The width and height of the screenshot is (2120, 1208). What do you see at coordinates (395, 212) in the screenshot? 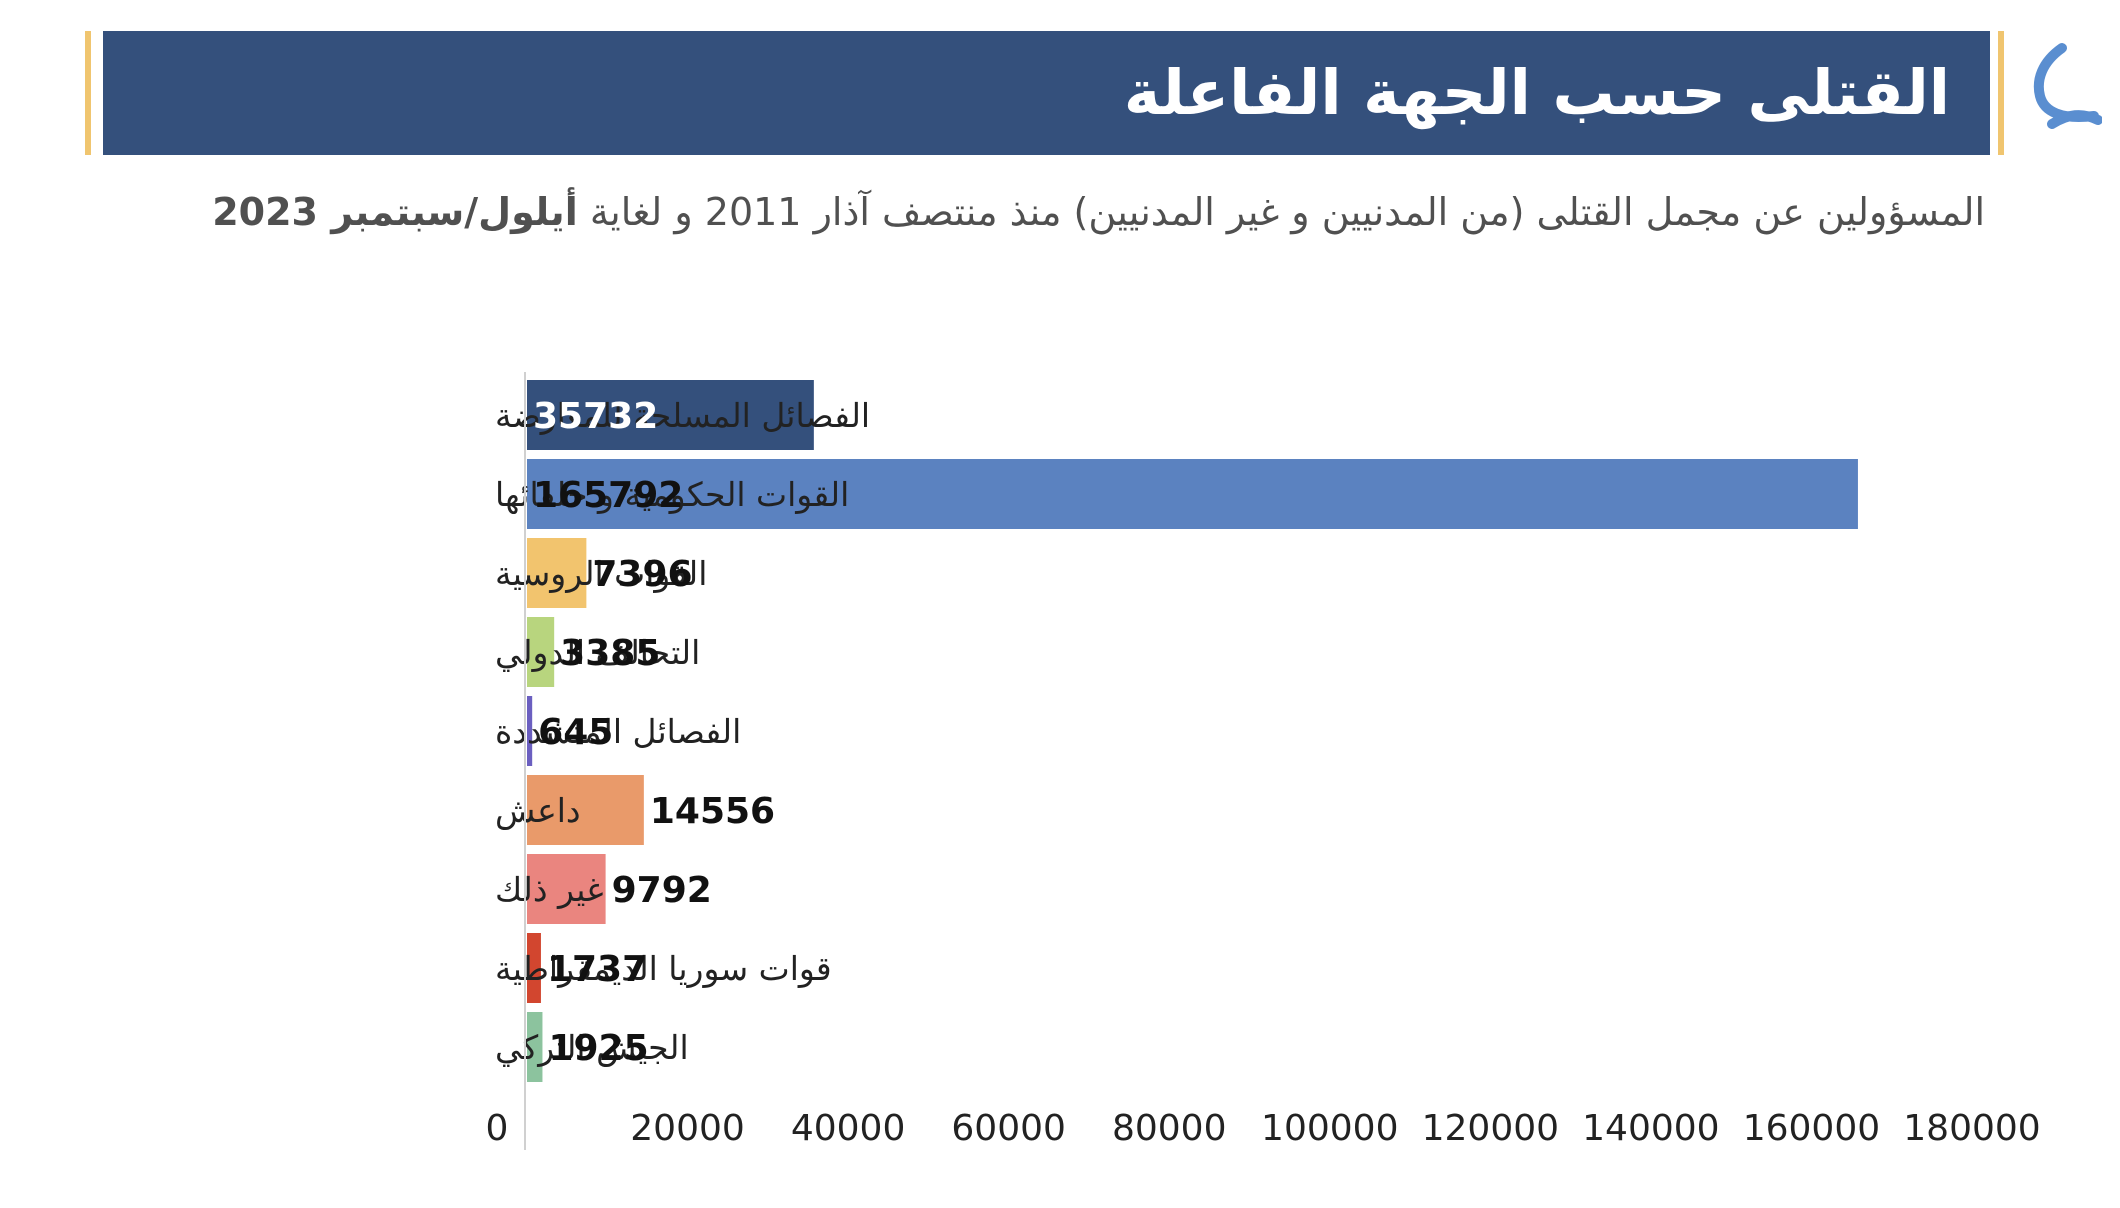
I see `subtitle-date: أيلول/سبتمبر 2023` at bounding box center [395, 212].